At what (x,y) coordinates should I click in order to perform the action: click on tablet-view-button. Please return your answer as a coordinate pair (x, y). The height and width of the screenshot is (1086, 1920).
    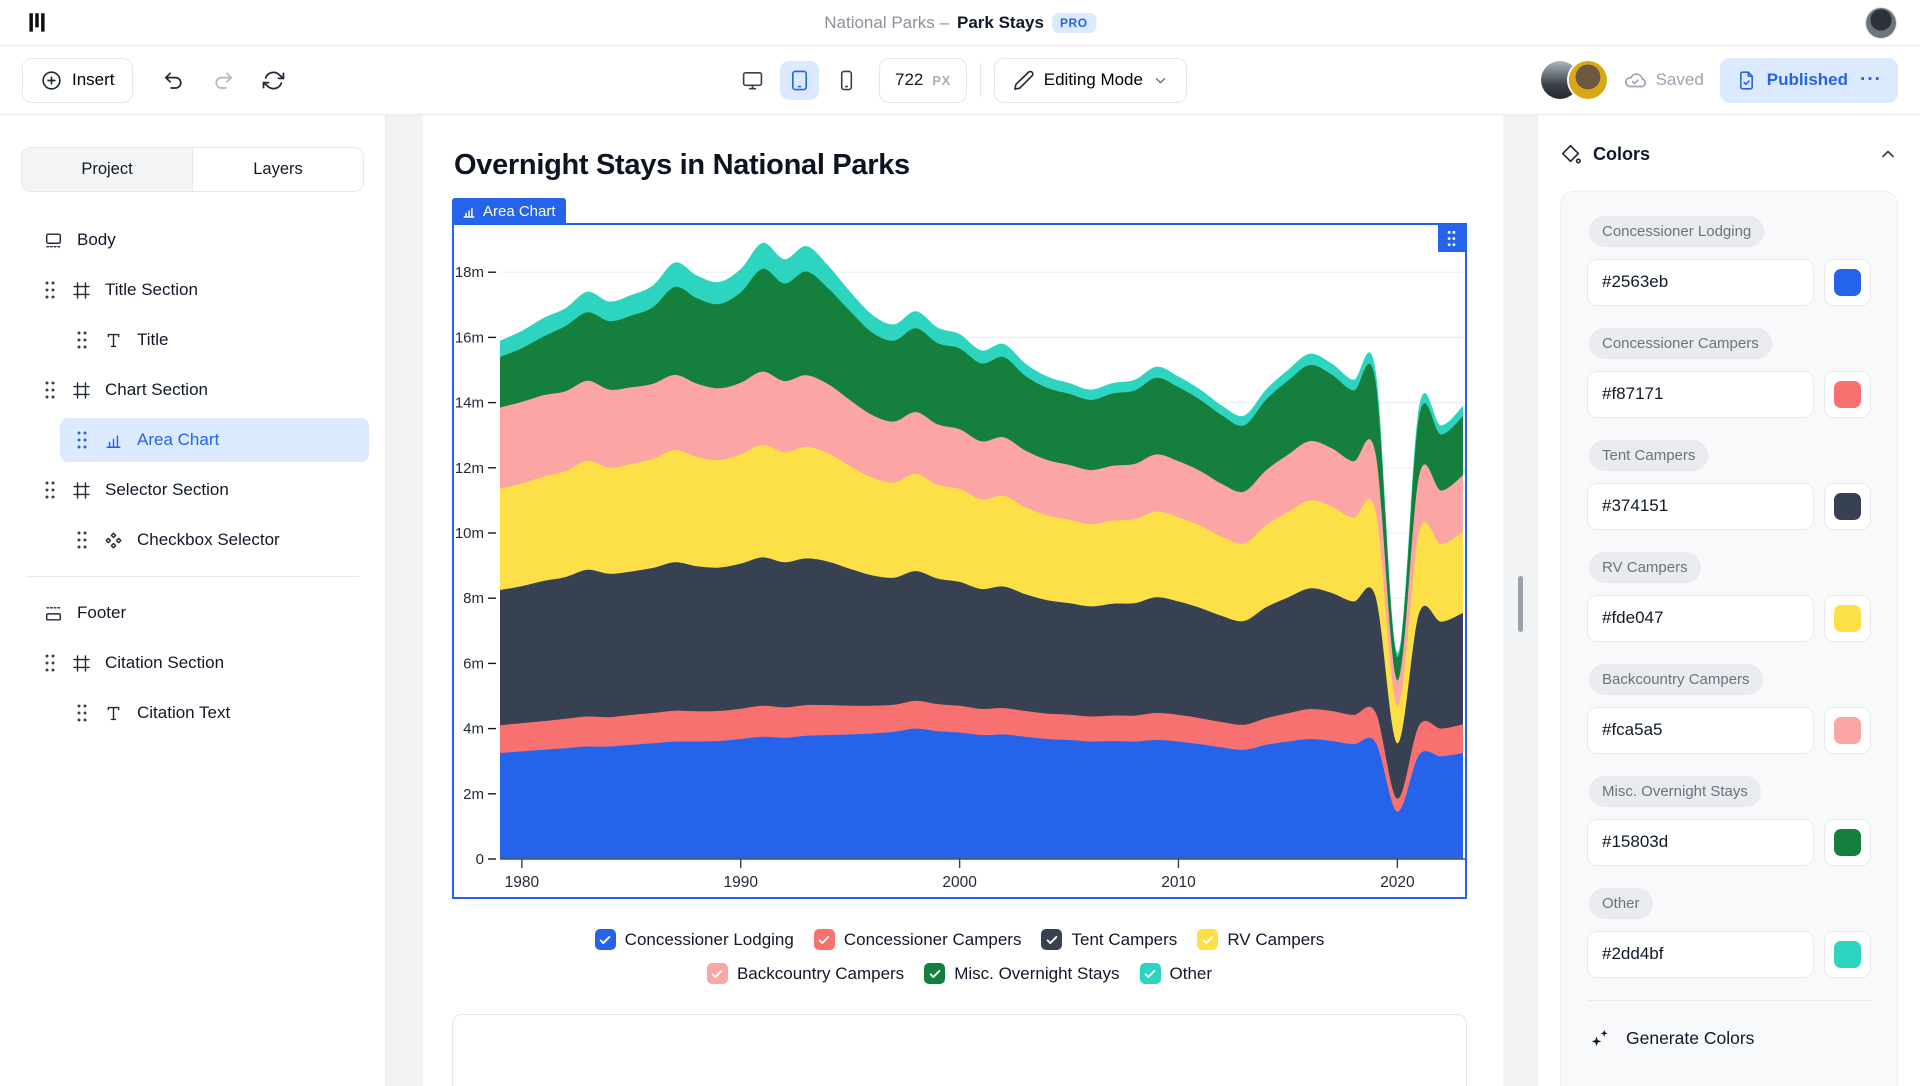
    Looking at the image, I should click on (800, 80).